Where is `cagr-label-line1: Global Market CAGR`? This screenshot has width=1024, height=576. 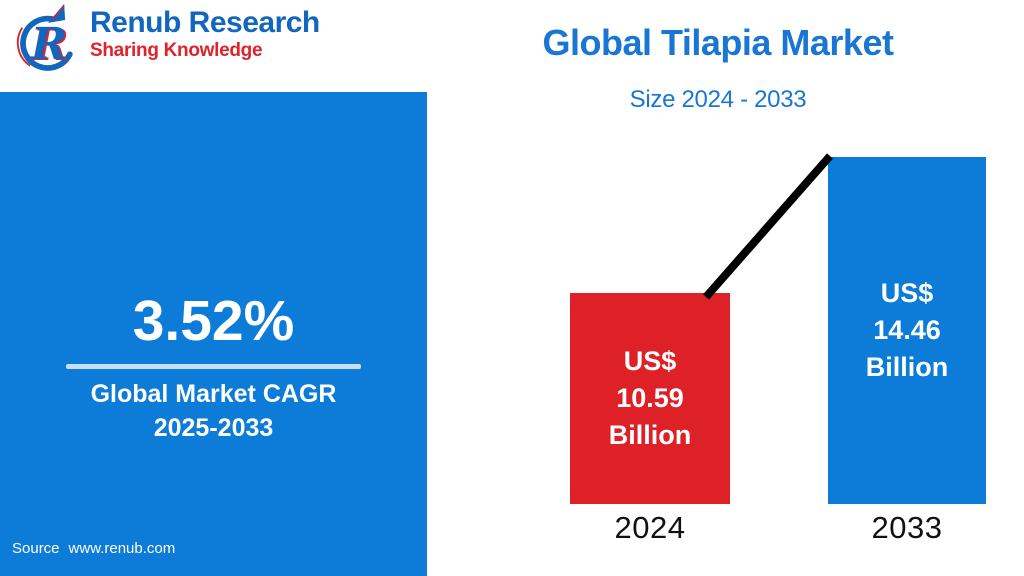 cagr-label-line1: Global Market CAGR is located at coordinates (213, 394).